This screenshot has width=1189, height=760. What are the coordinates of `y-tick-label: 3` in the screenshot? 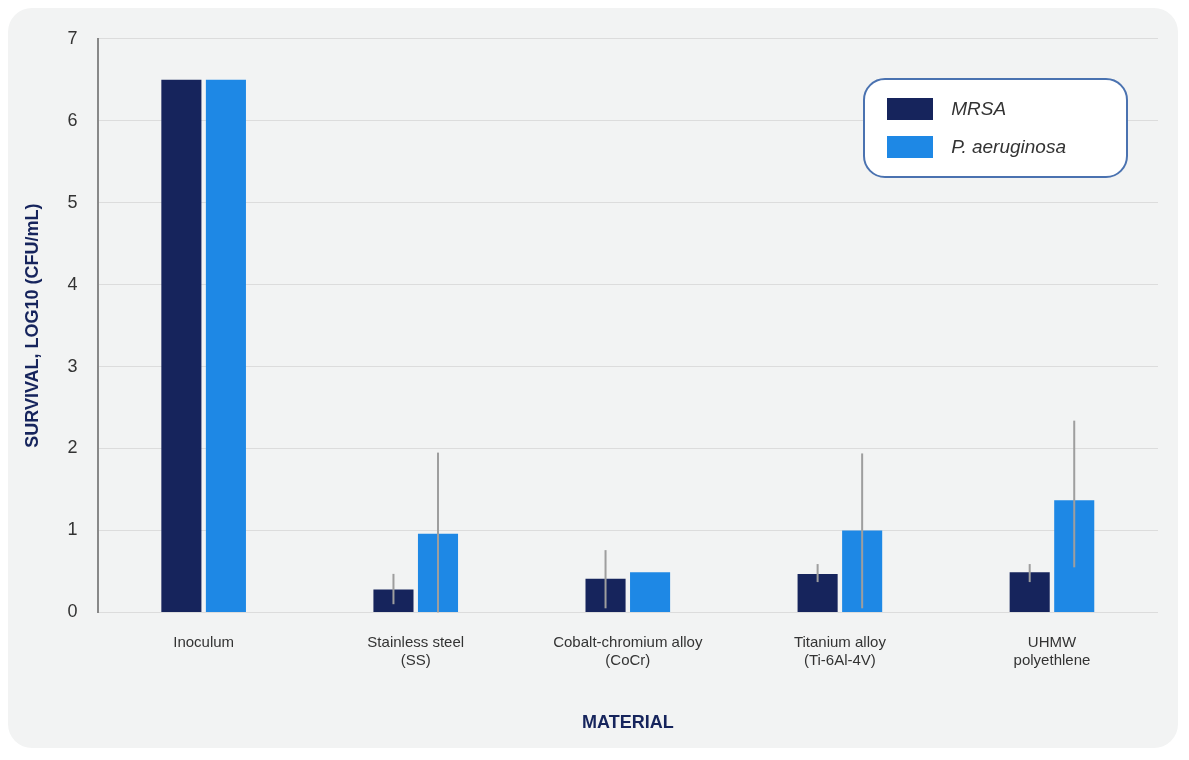 It's located at (72, 365).